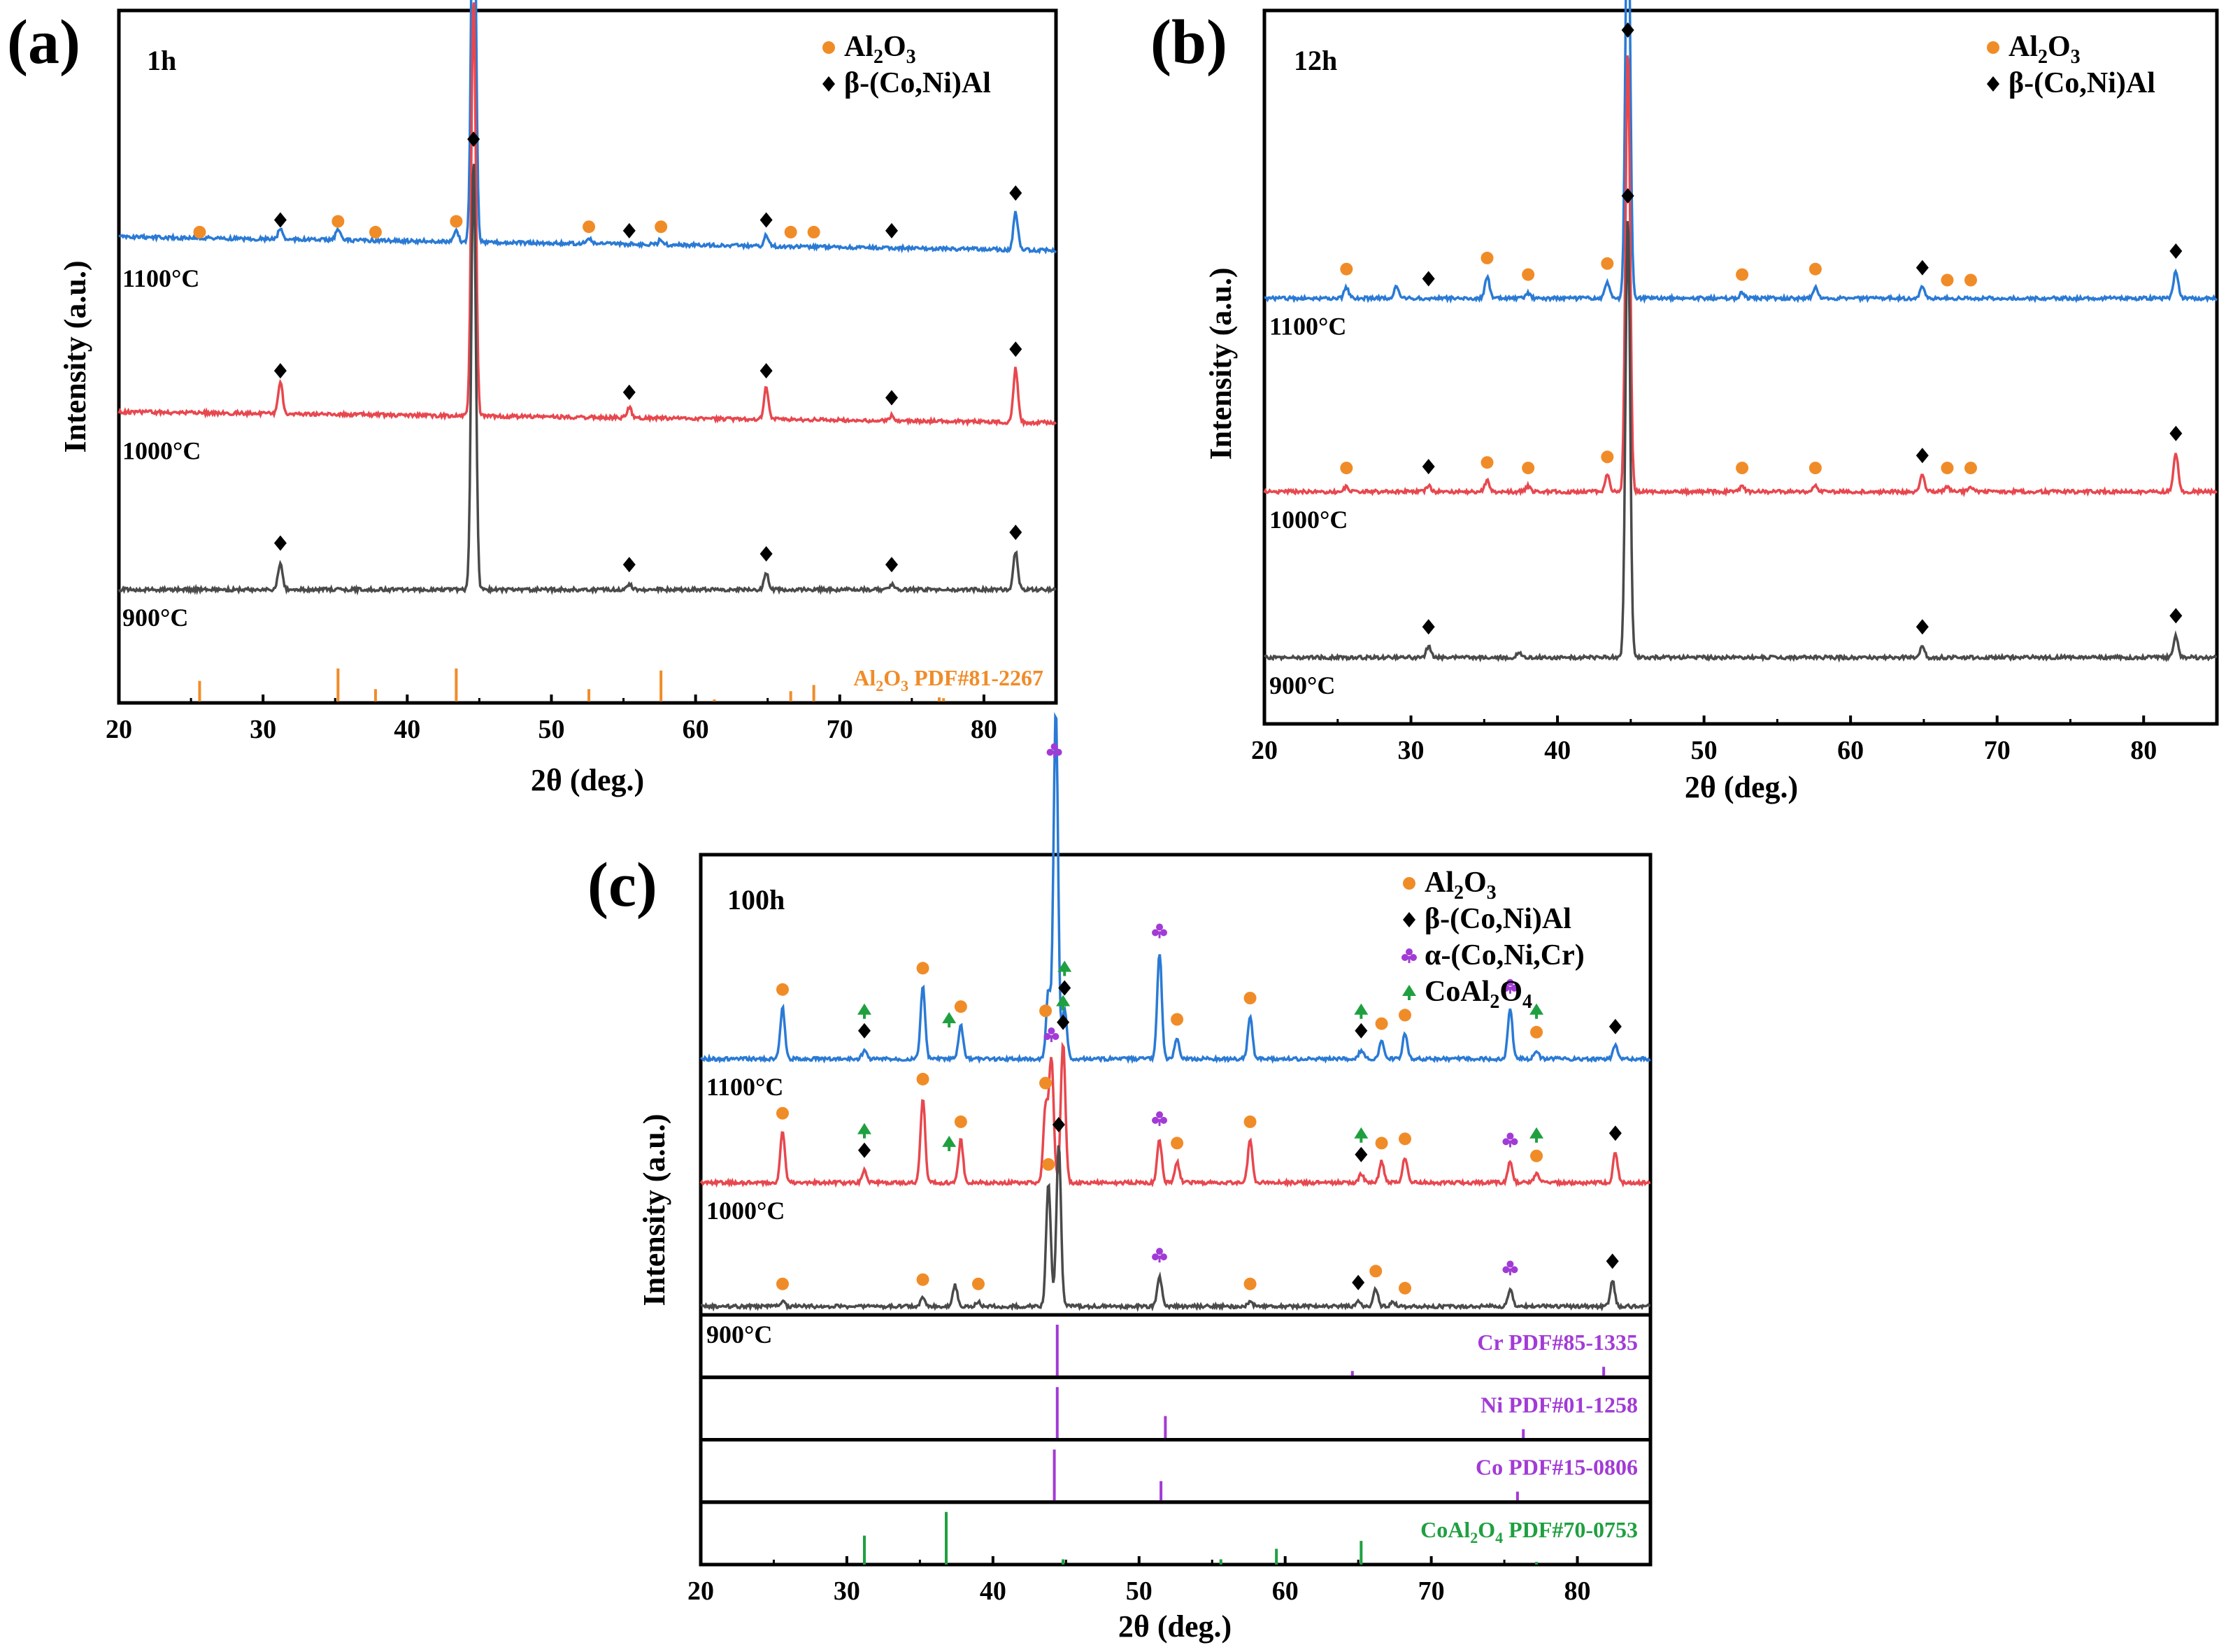 This screenshot has width=2226, height=1652. What do you see at coordinates (1189, 42) in the screenshot?
I see `panel-label: (b)` at bounding box center [1189, 42].